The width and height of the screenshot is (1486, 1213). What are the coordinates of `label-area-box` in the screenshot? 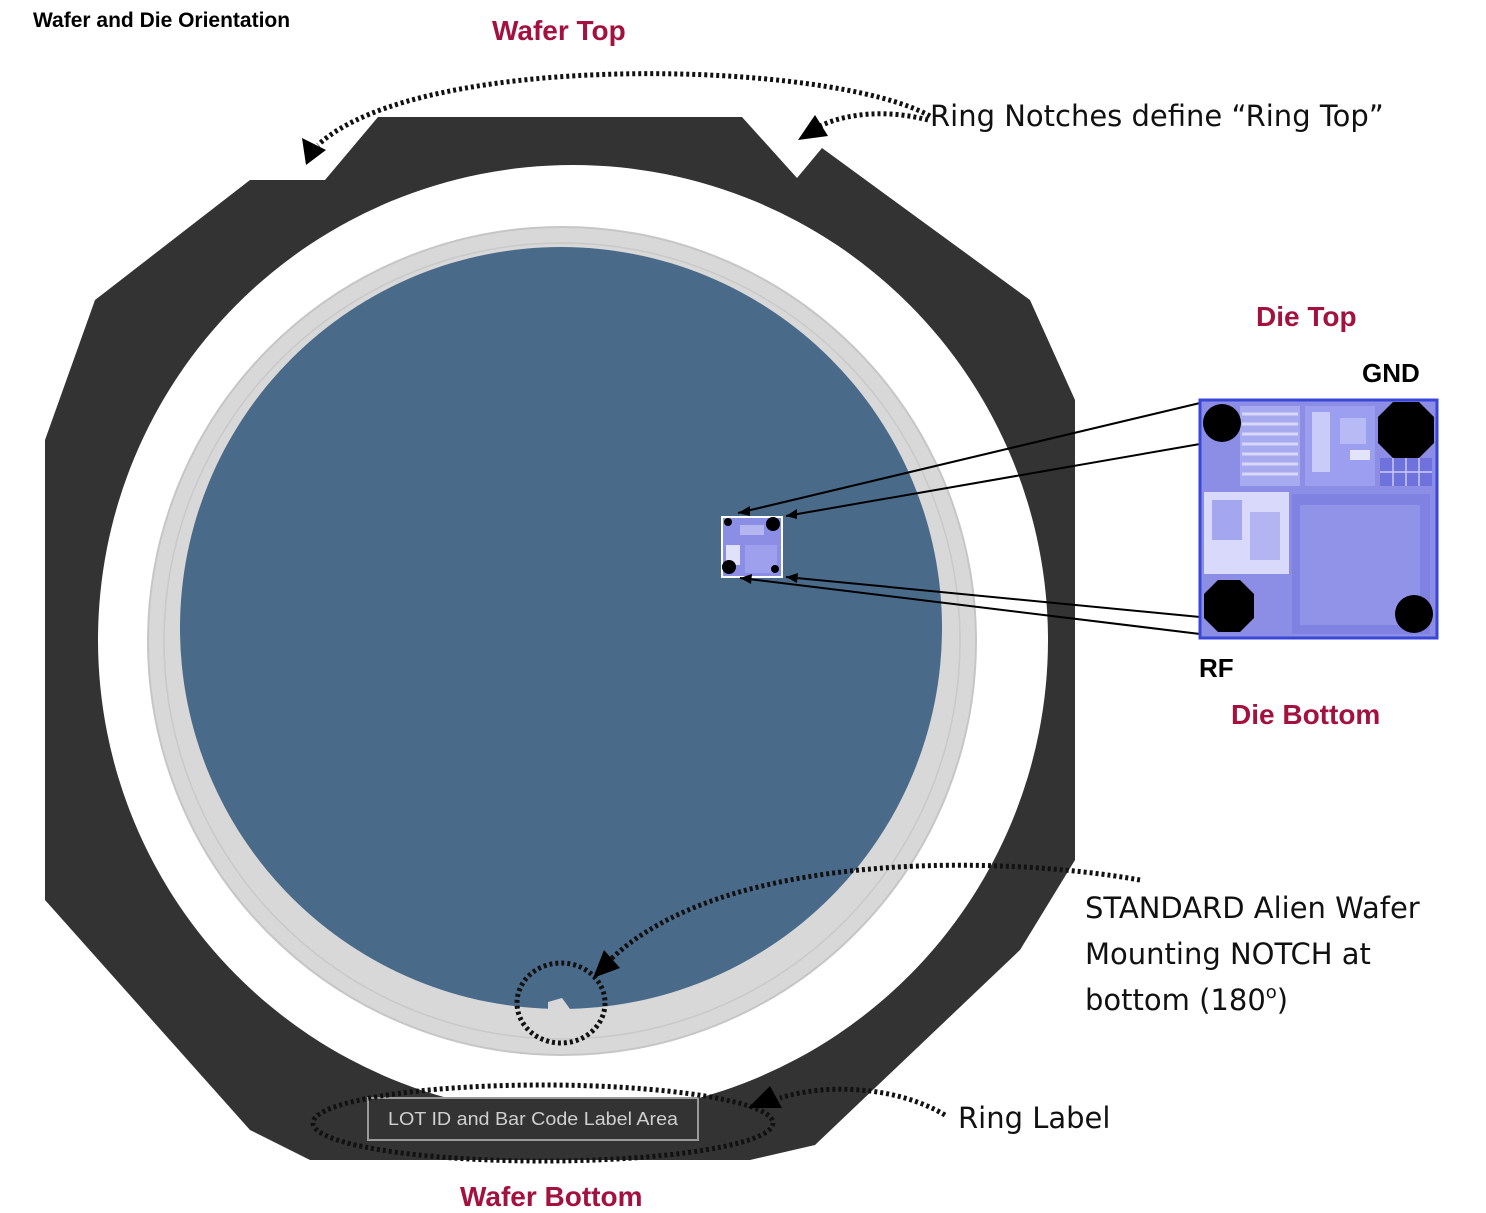 It's located at (533, 1119).